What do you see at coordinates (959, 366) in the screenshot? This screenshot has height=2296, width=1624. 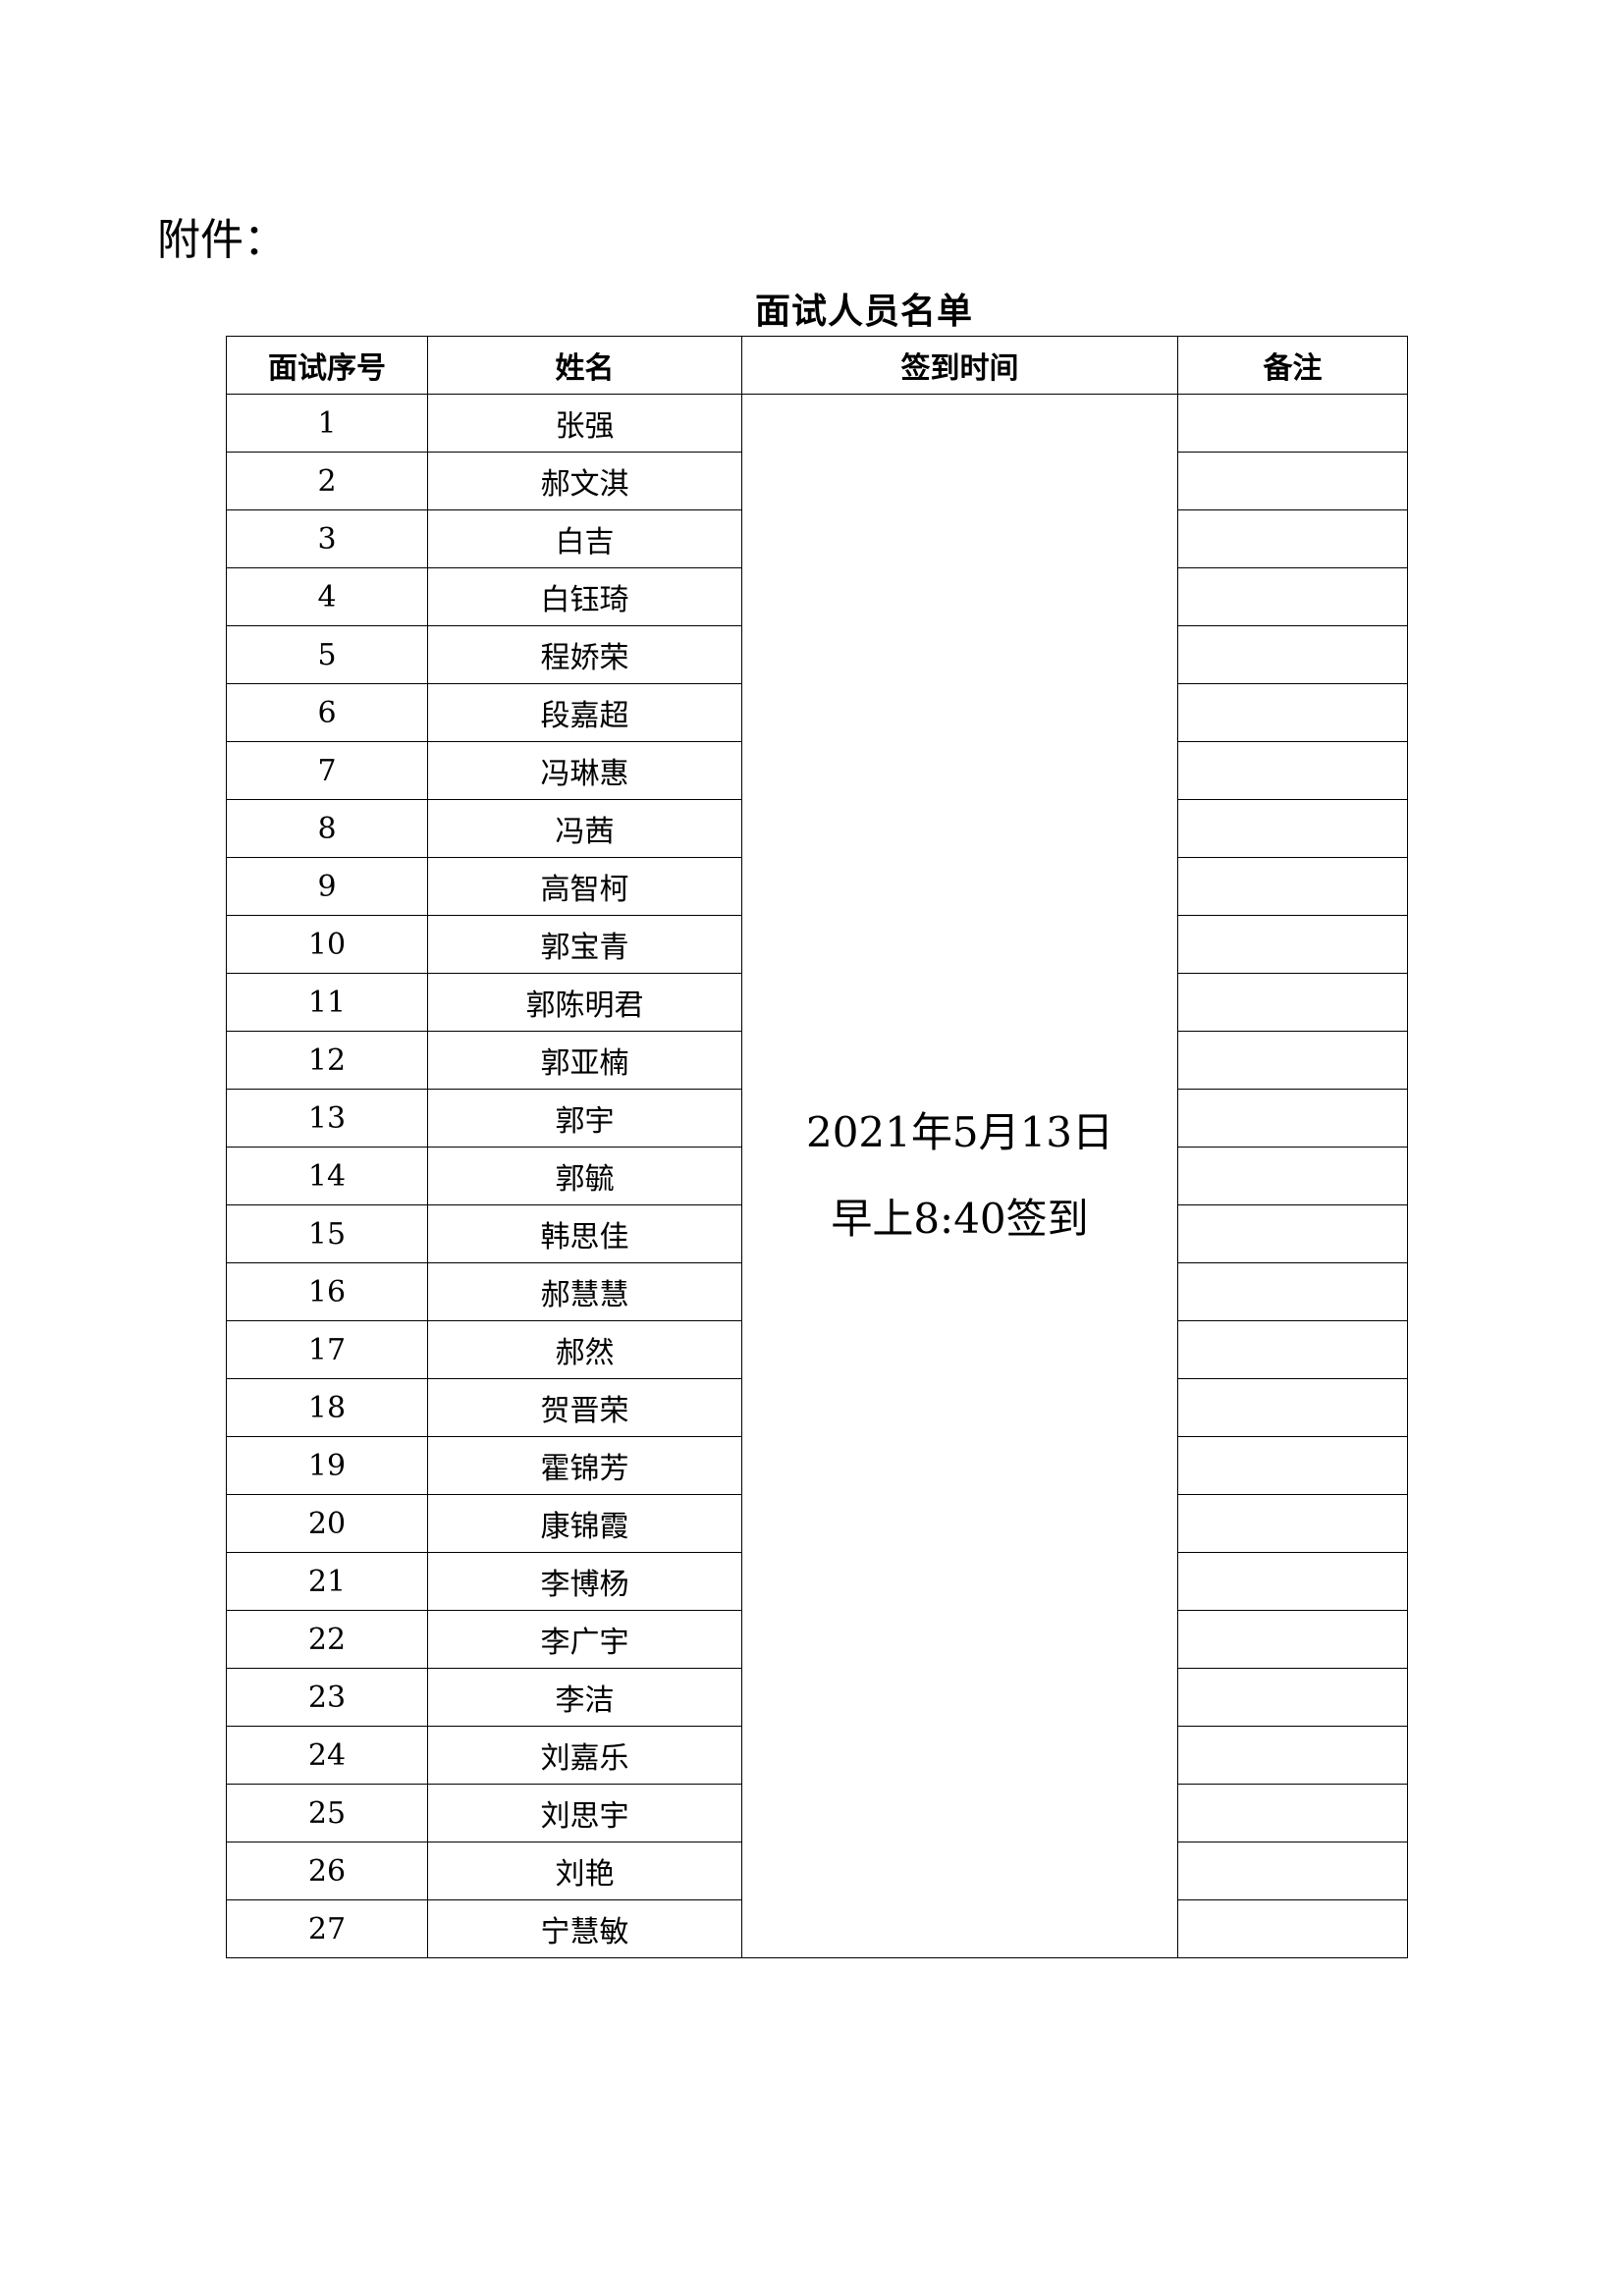 I see `header-sign-in-time: 签到时间` at bounding box center [959, 366].